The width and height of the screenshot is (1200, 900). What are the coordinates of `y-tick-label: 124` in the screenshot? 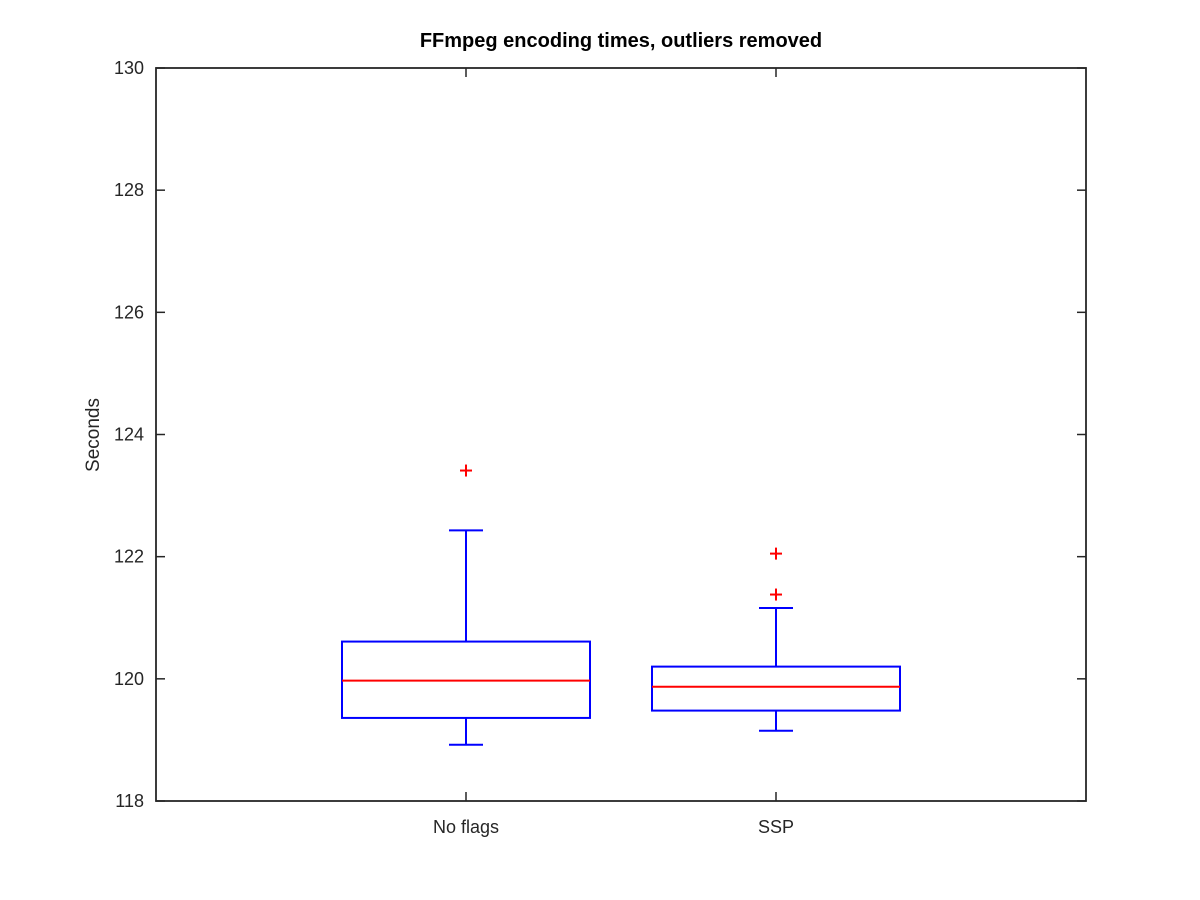 It's located at (129, 435).